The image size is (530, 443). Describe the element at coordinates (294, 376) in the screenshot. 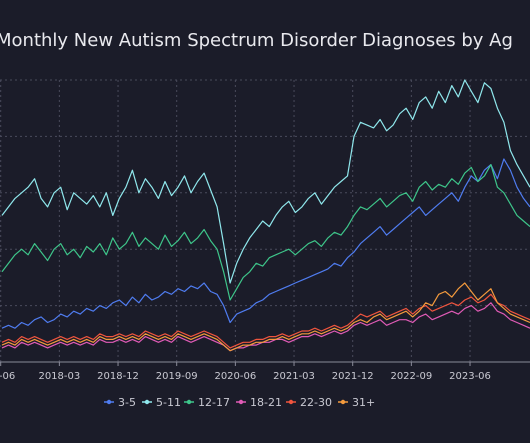

I see `x-tick-label: 2021-03` at that location.